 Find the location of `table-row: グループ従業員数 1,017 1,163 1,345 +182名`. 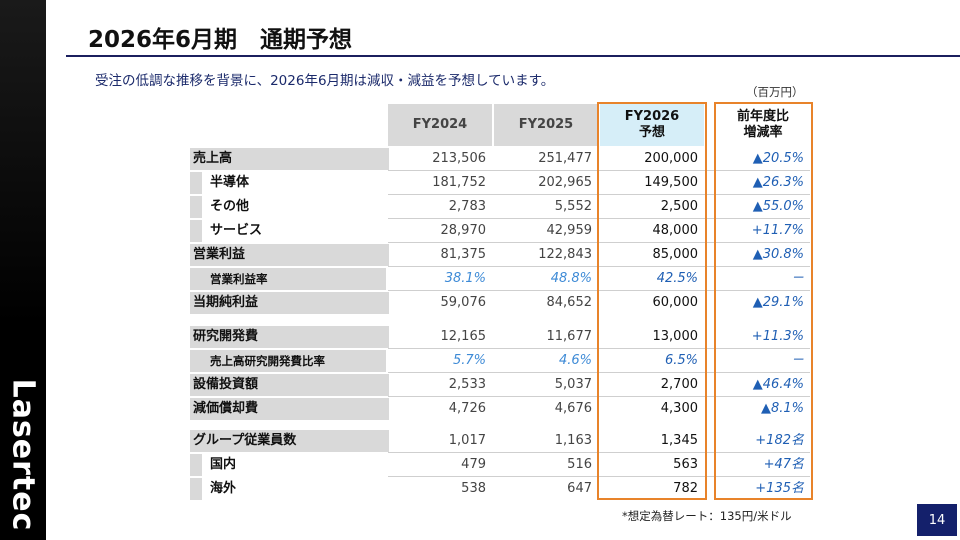

table-row: グループ従業員数 1,017 1,163 1,345 +182名 is located at coordinates (500, 441).